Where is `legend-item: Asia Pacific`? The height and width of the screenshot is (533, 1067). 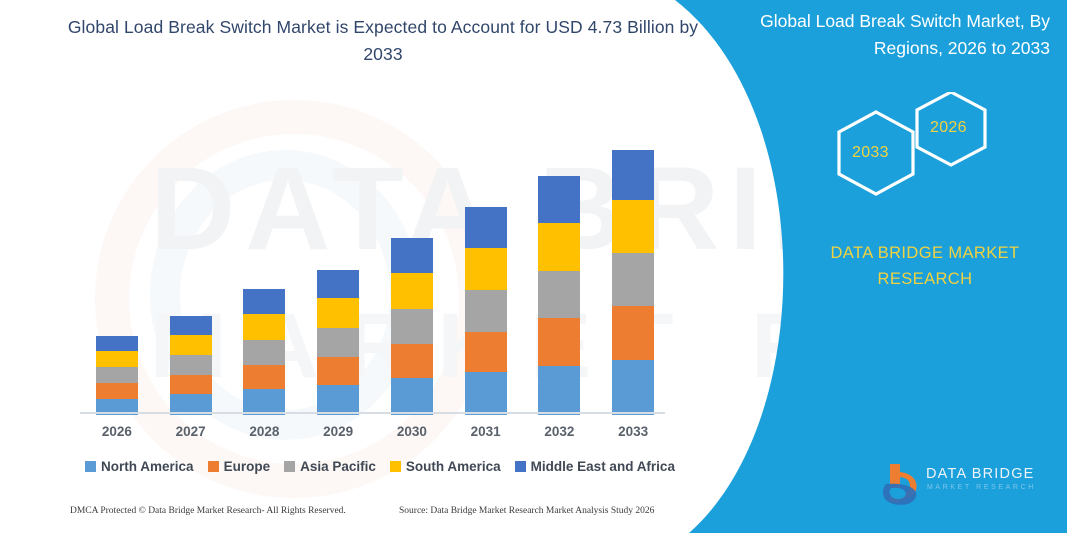
legend-item: Asia Pacific is located at coordinates (330, 466).